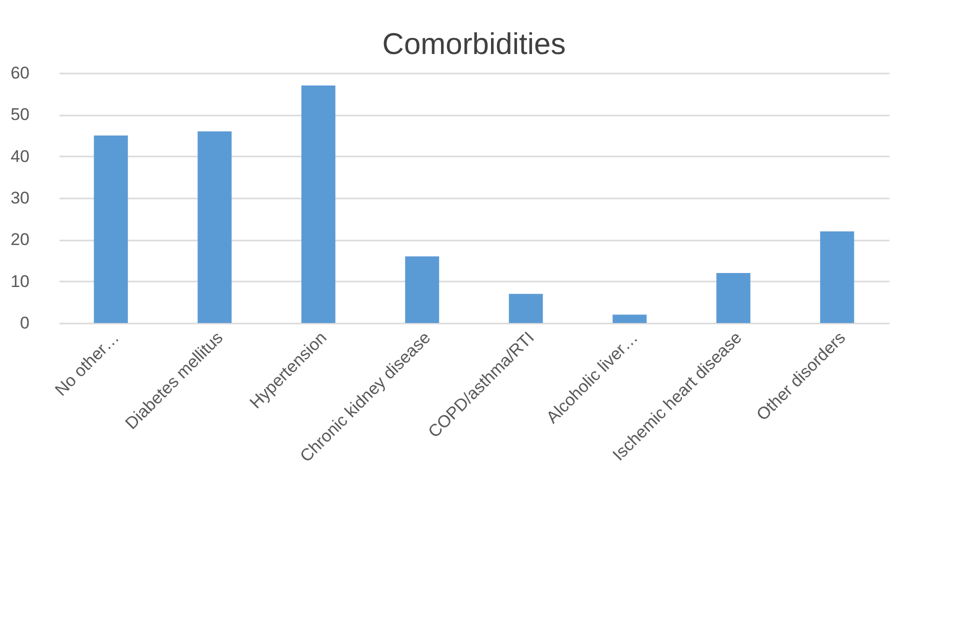  I want to click on y-tick-label: 30, so click(20, 198).